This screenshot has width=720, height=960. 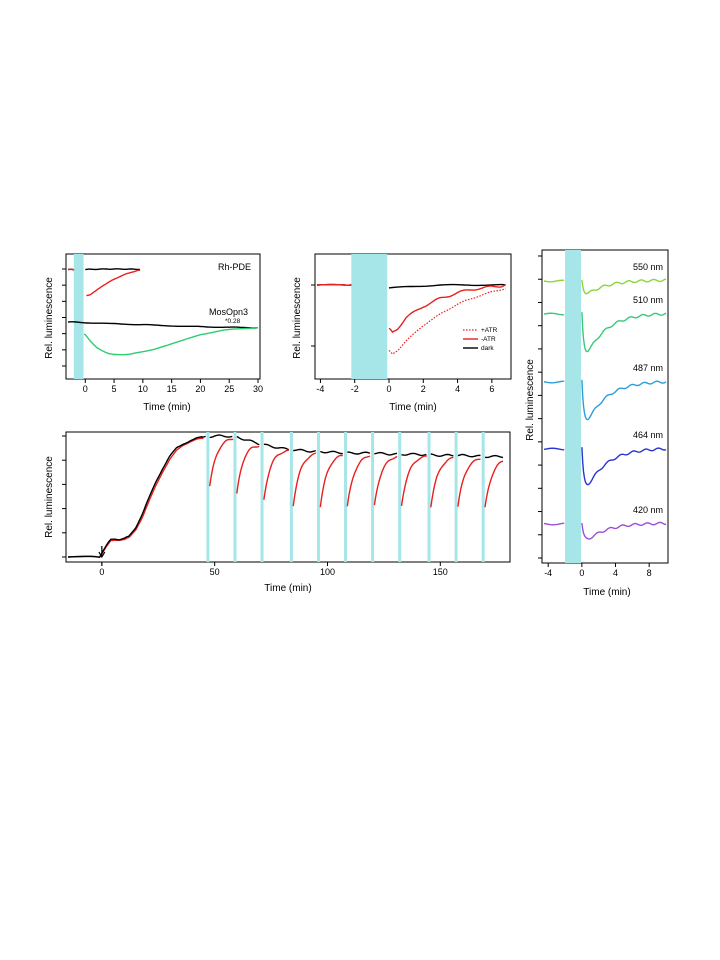 I want to click on panel-b-stimulus, so click(x=369, y=316).